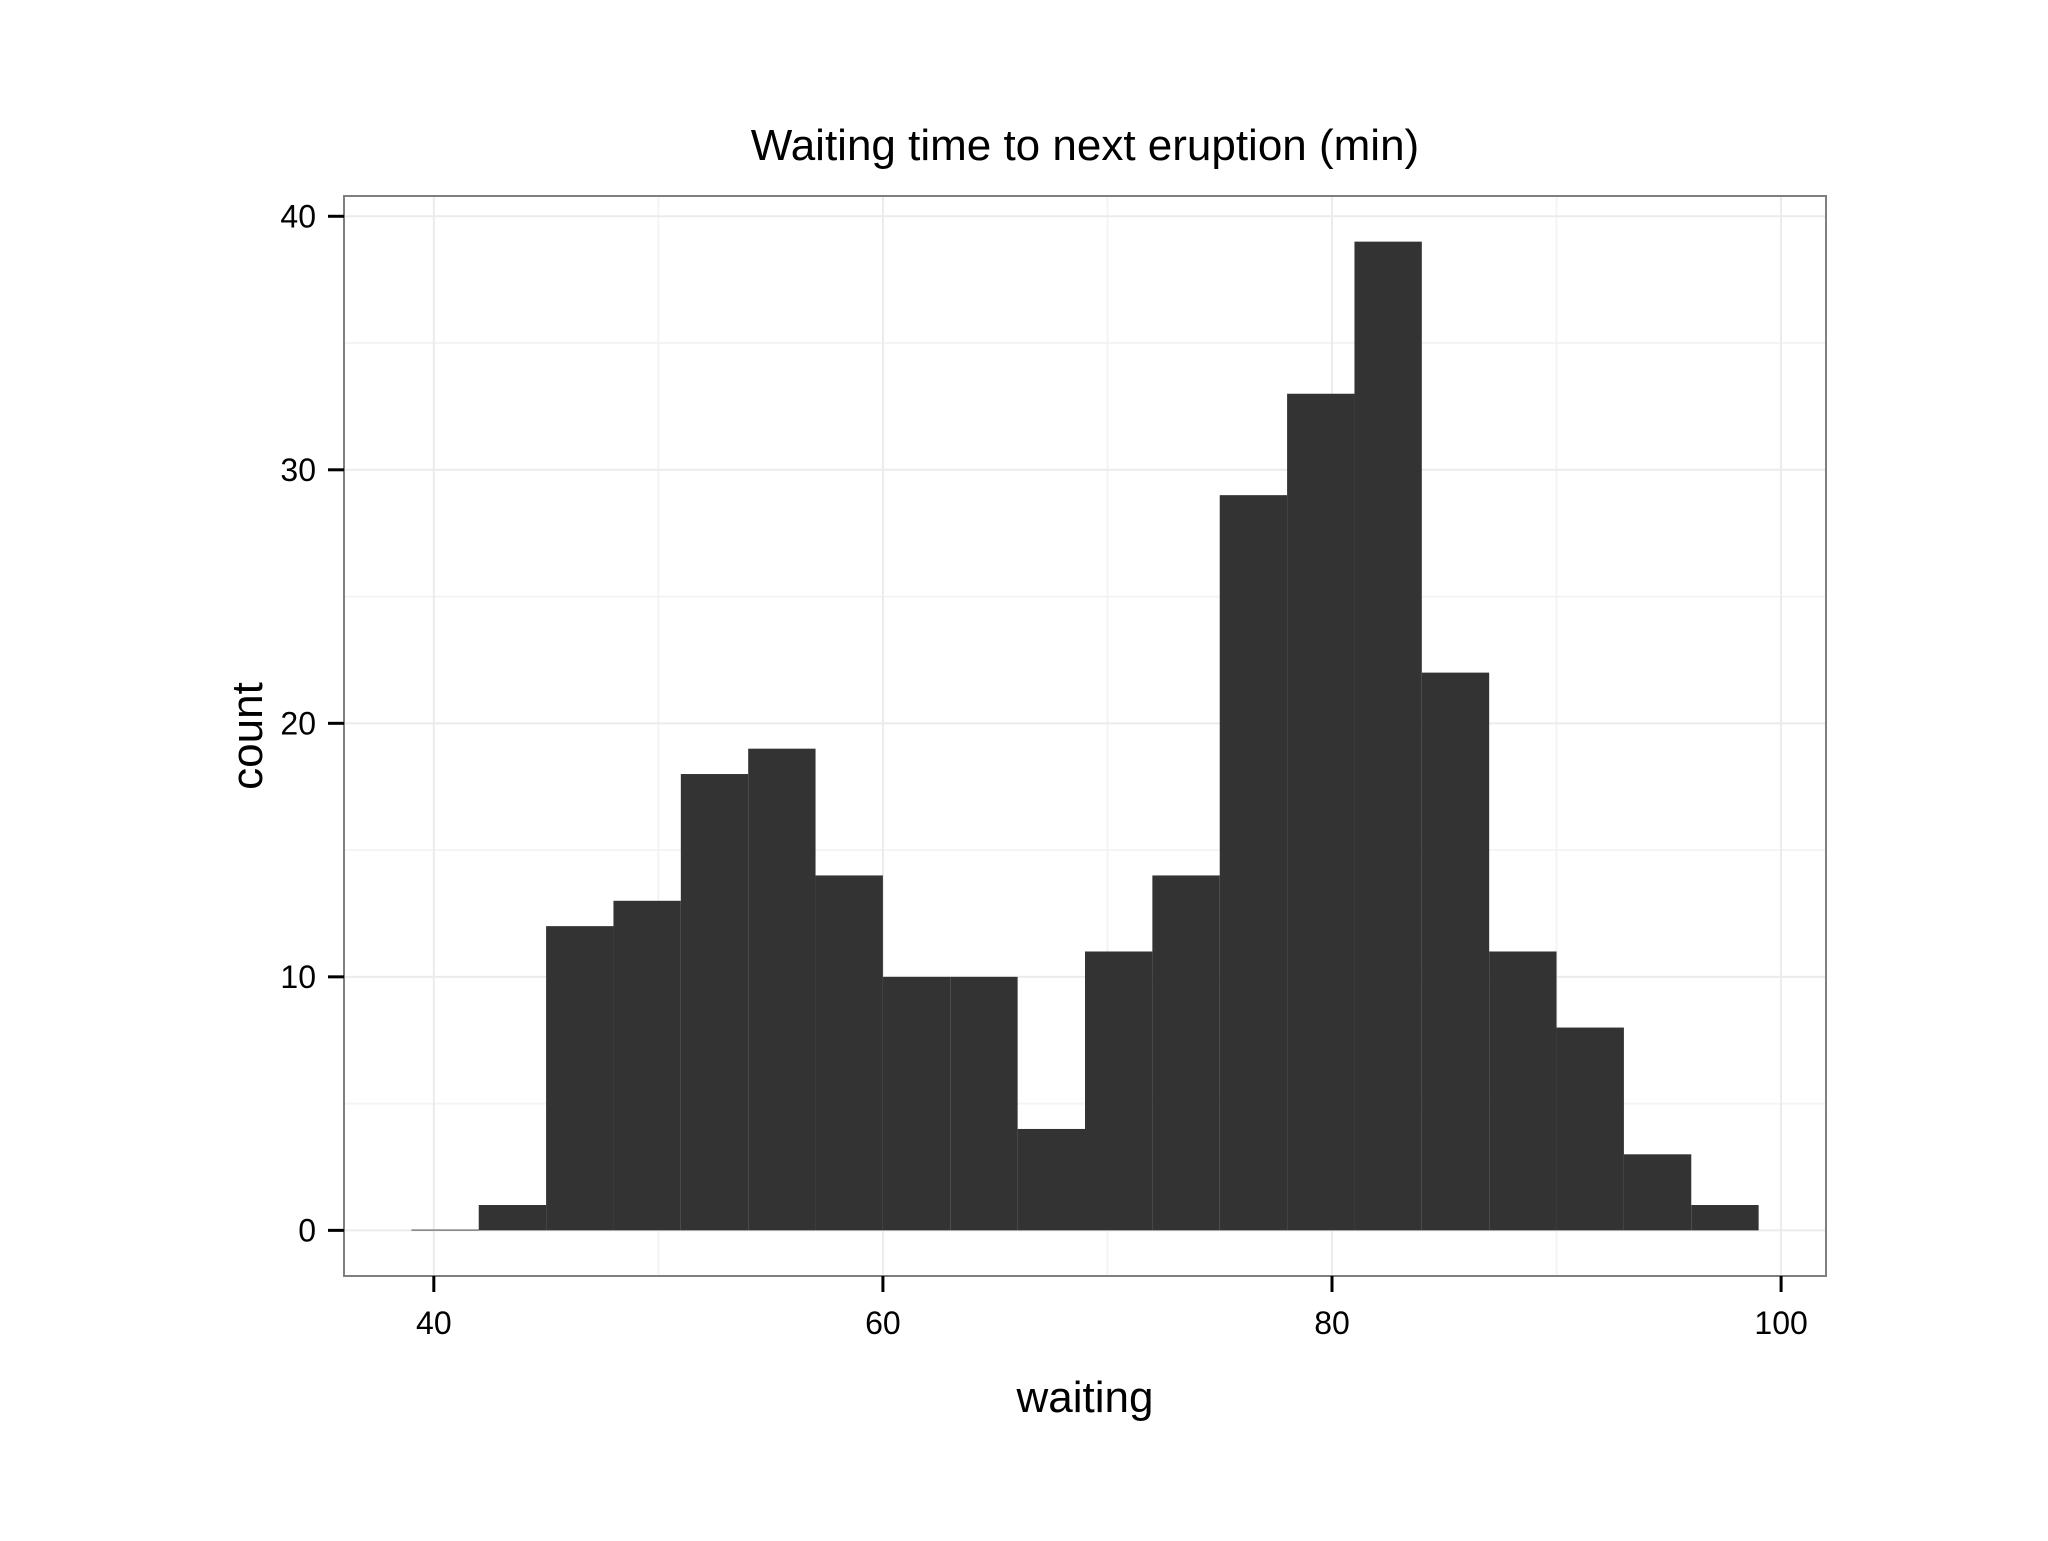  What do you see at coordinates (298, 470) in the screenshot?
I see `y-tick-label: 30` at bounding box center [298, 470].